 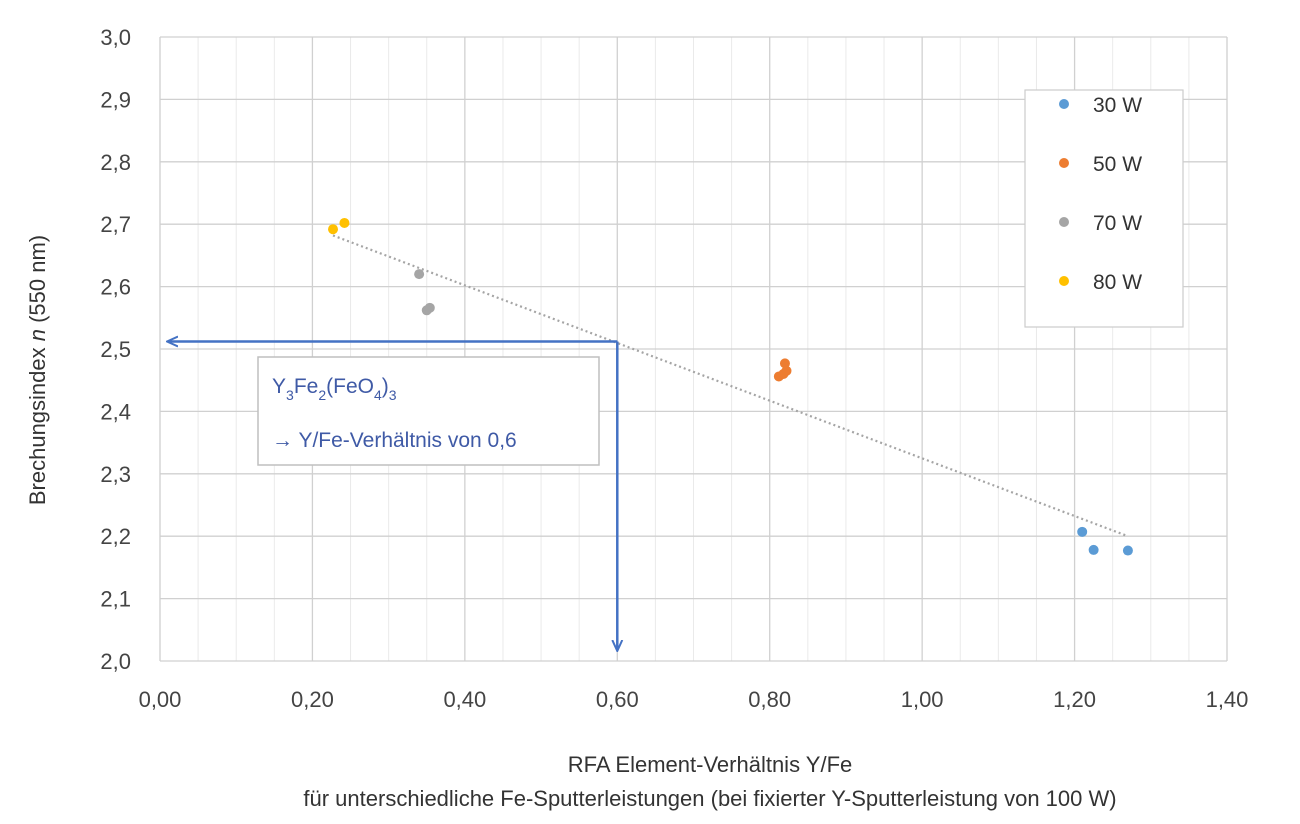 What do you see at coordinates (115, 661) in the screenshot?
I see `y-tick-label: 2,0` at bounding box center [115, 661].